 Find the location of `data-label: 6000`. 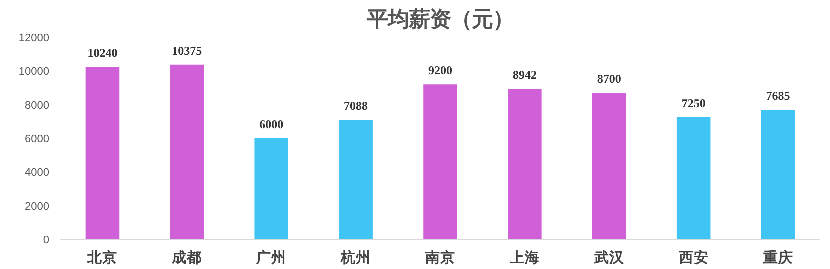

data-label: 6000 is located at coordinates (272, 125).